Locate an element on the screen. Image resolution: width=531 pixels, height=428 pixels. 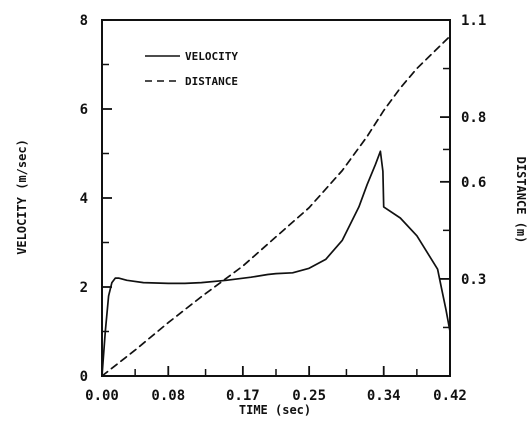
left-axis-ticks: 0 2 4 6 8 is located at coordinates (96, 199).